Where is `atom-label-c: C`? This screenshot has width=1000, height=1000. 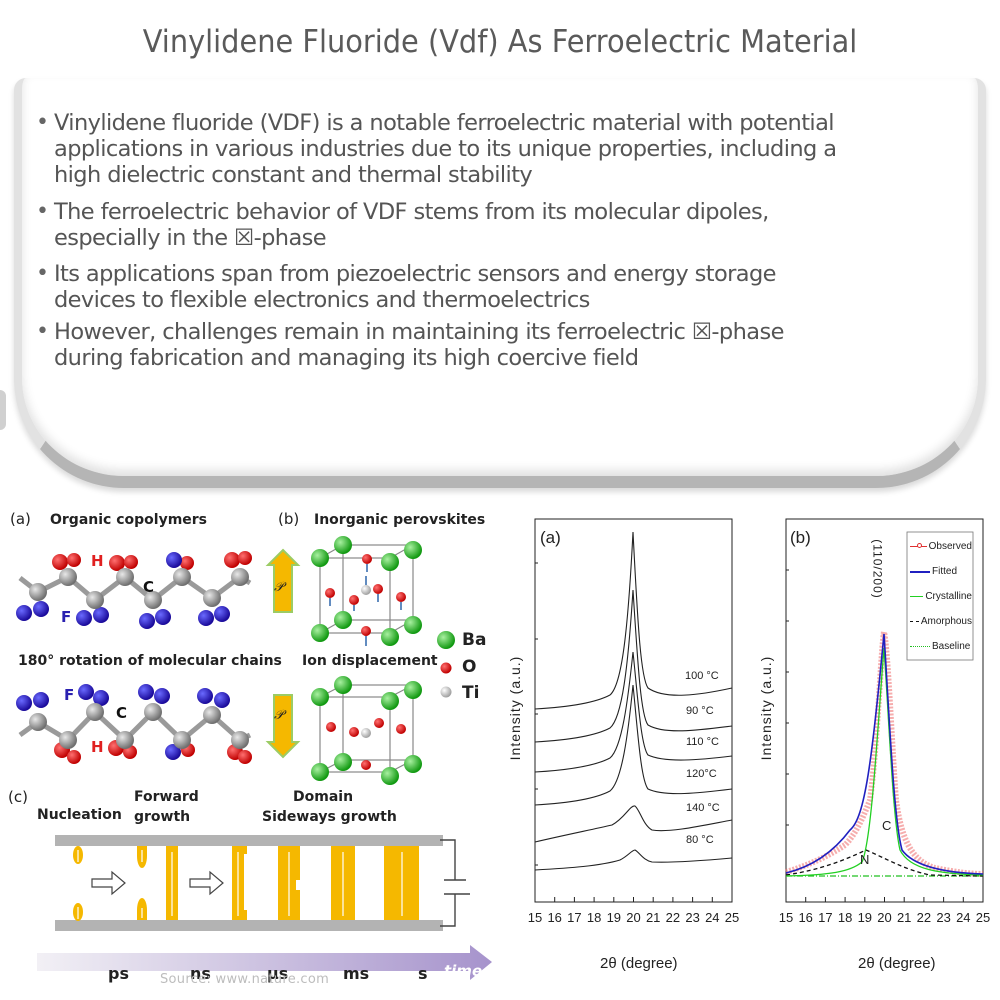 atom-label-c: C is located at coordinates (149, 587).